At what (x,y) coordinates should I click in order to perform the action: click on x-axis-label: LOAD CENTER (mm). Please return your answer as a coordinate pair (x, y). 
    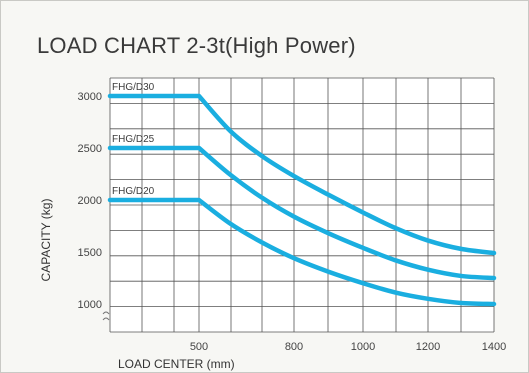
    Looking at the image, I should click on (176, 364).